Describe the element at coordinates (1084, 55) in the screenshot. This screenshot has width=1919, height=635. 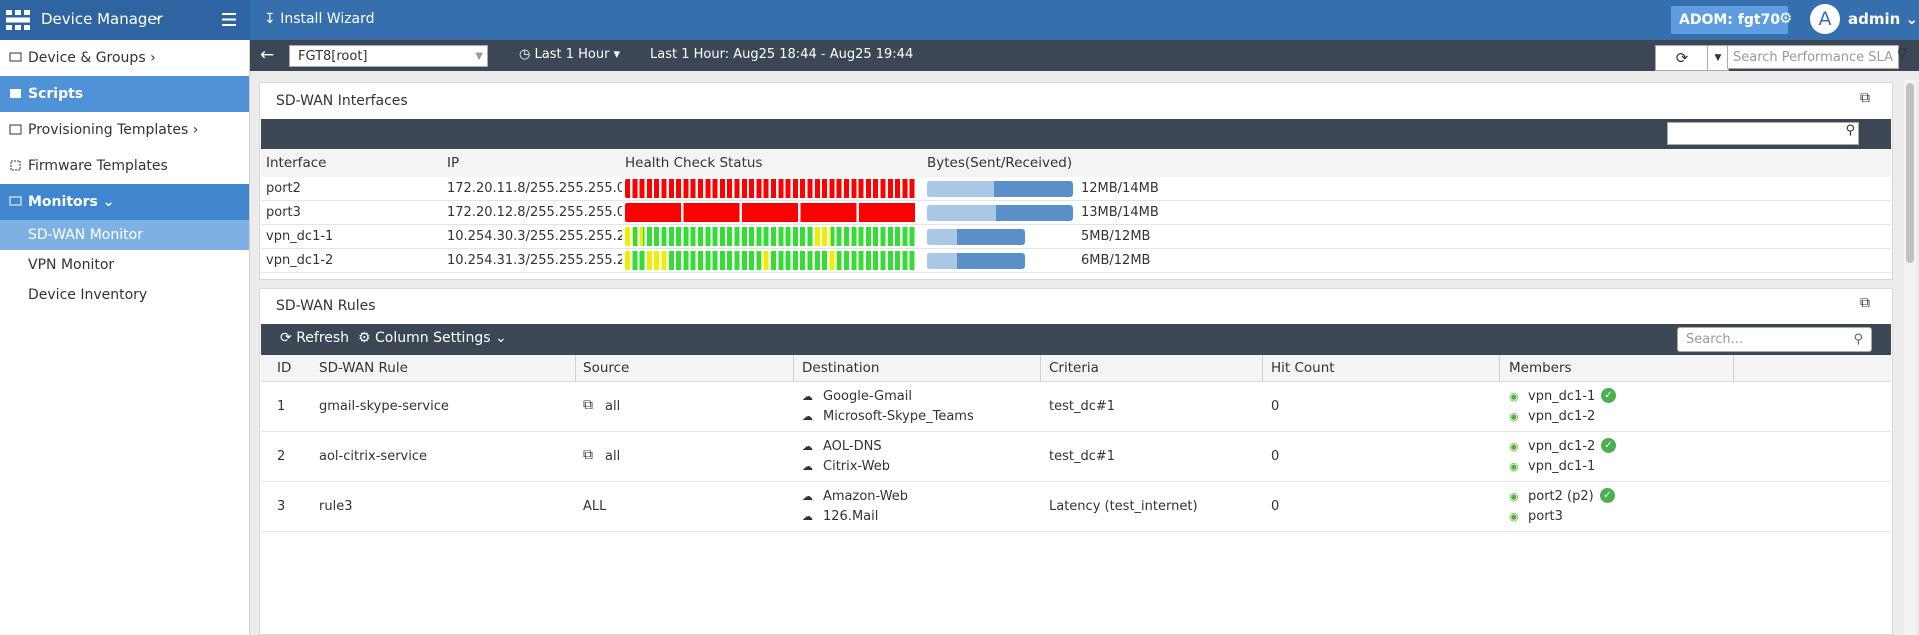
I see `toolbar` at that location.